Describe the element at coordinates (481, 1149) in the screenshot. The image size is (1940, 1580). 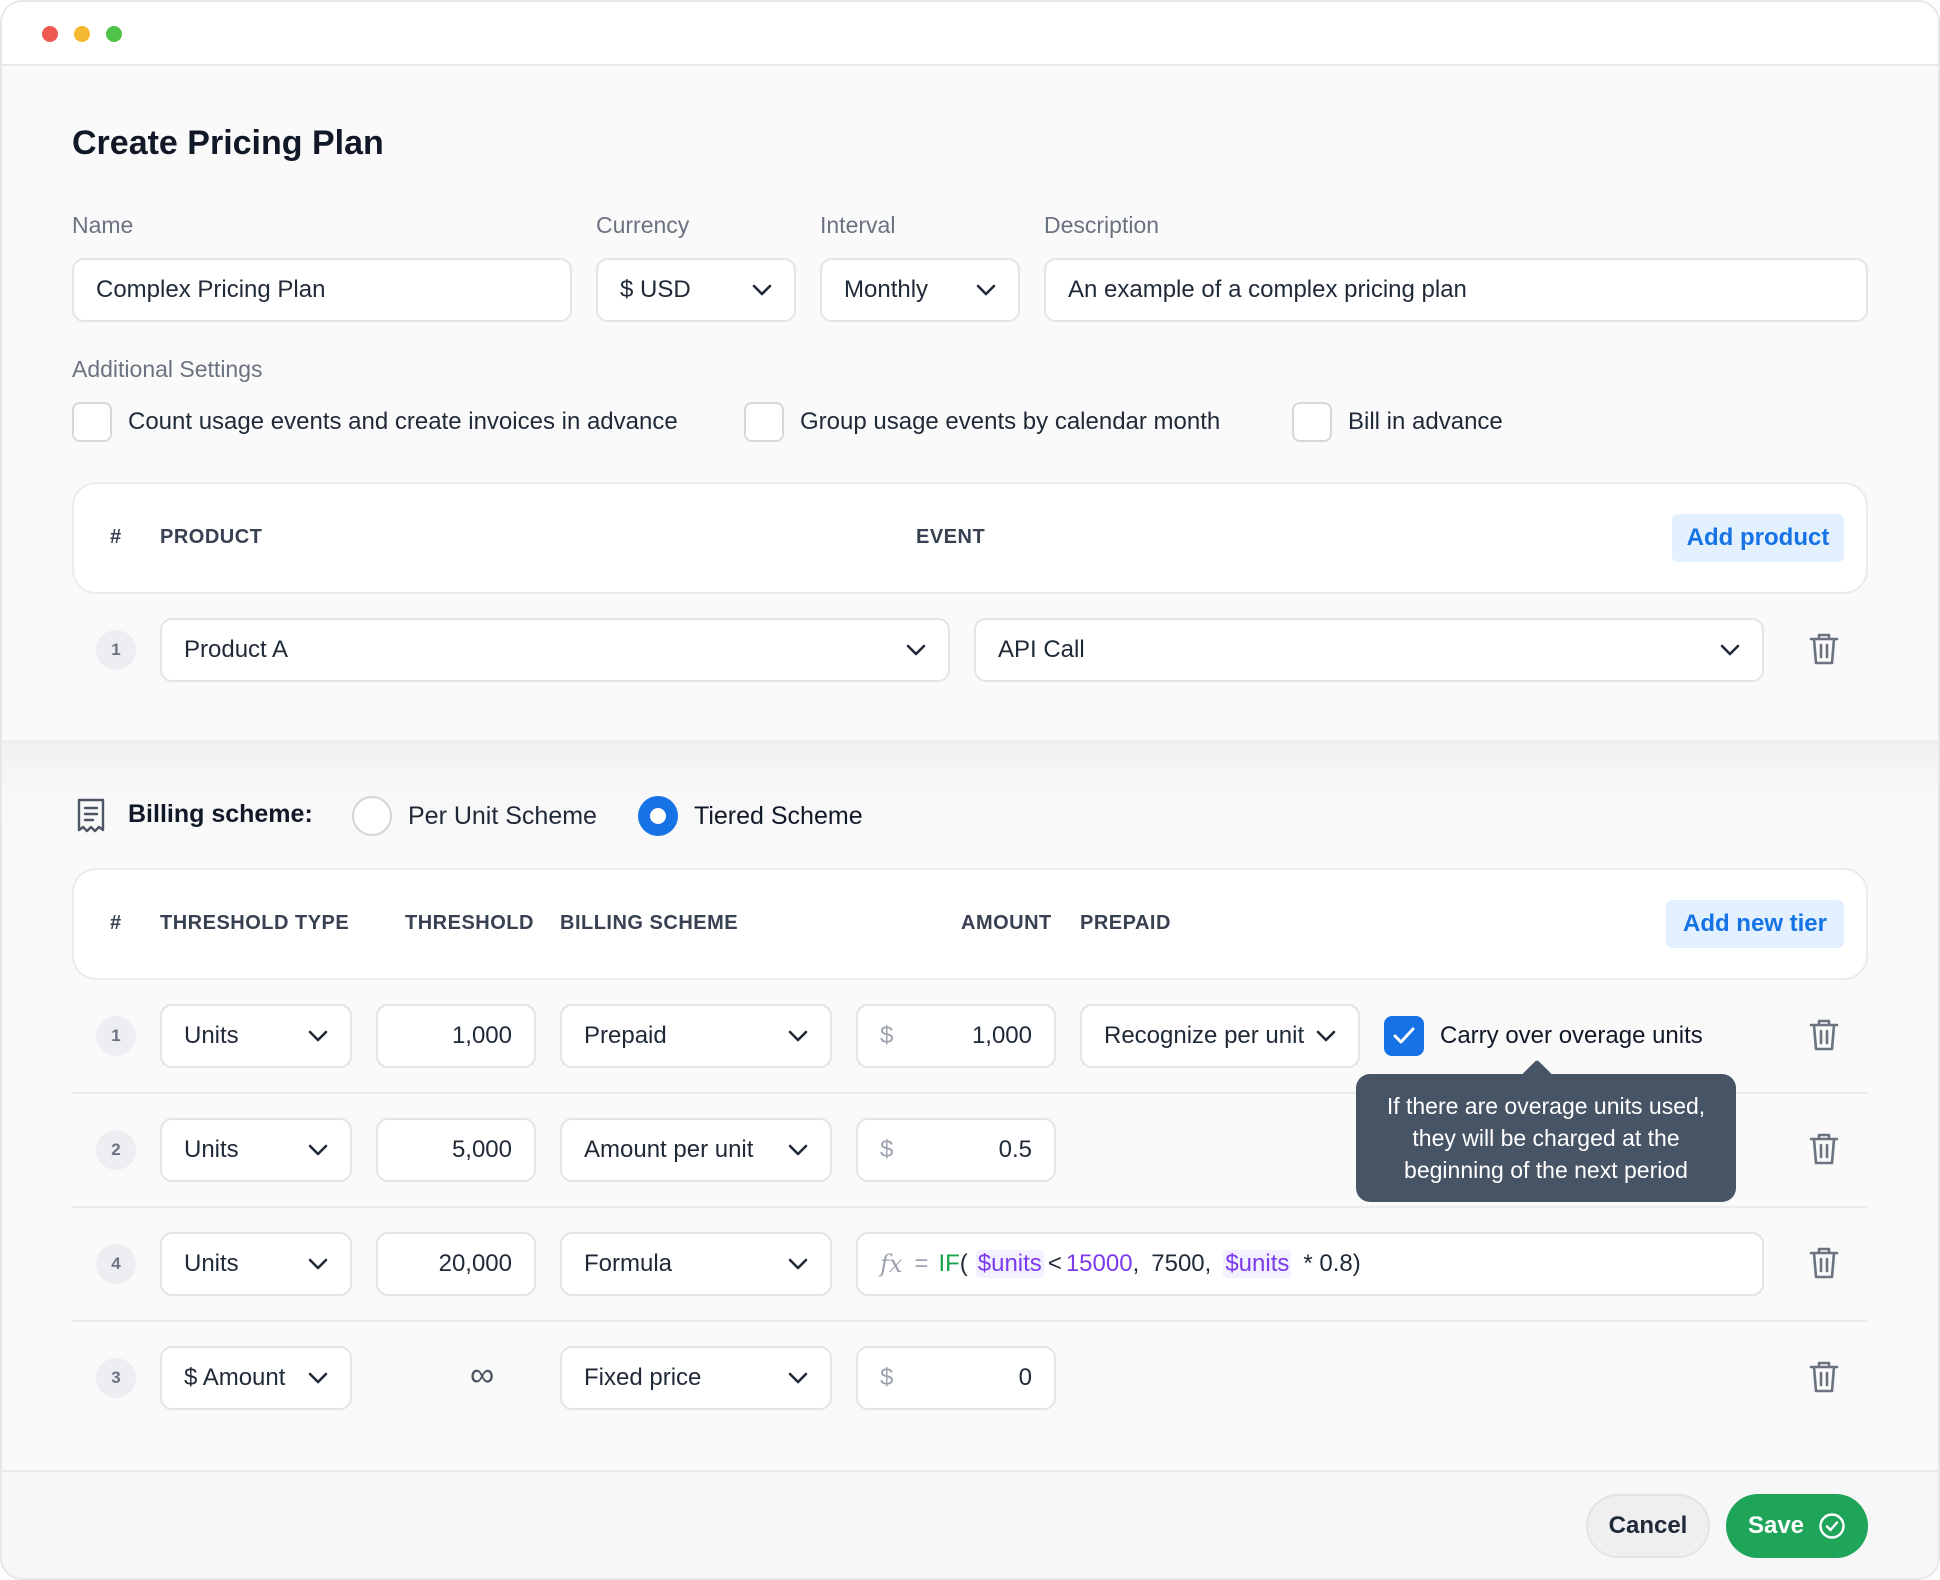
I see `threshold-value: 5,000` at that location.